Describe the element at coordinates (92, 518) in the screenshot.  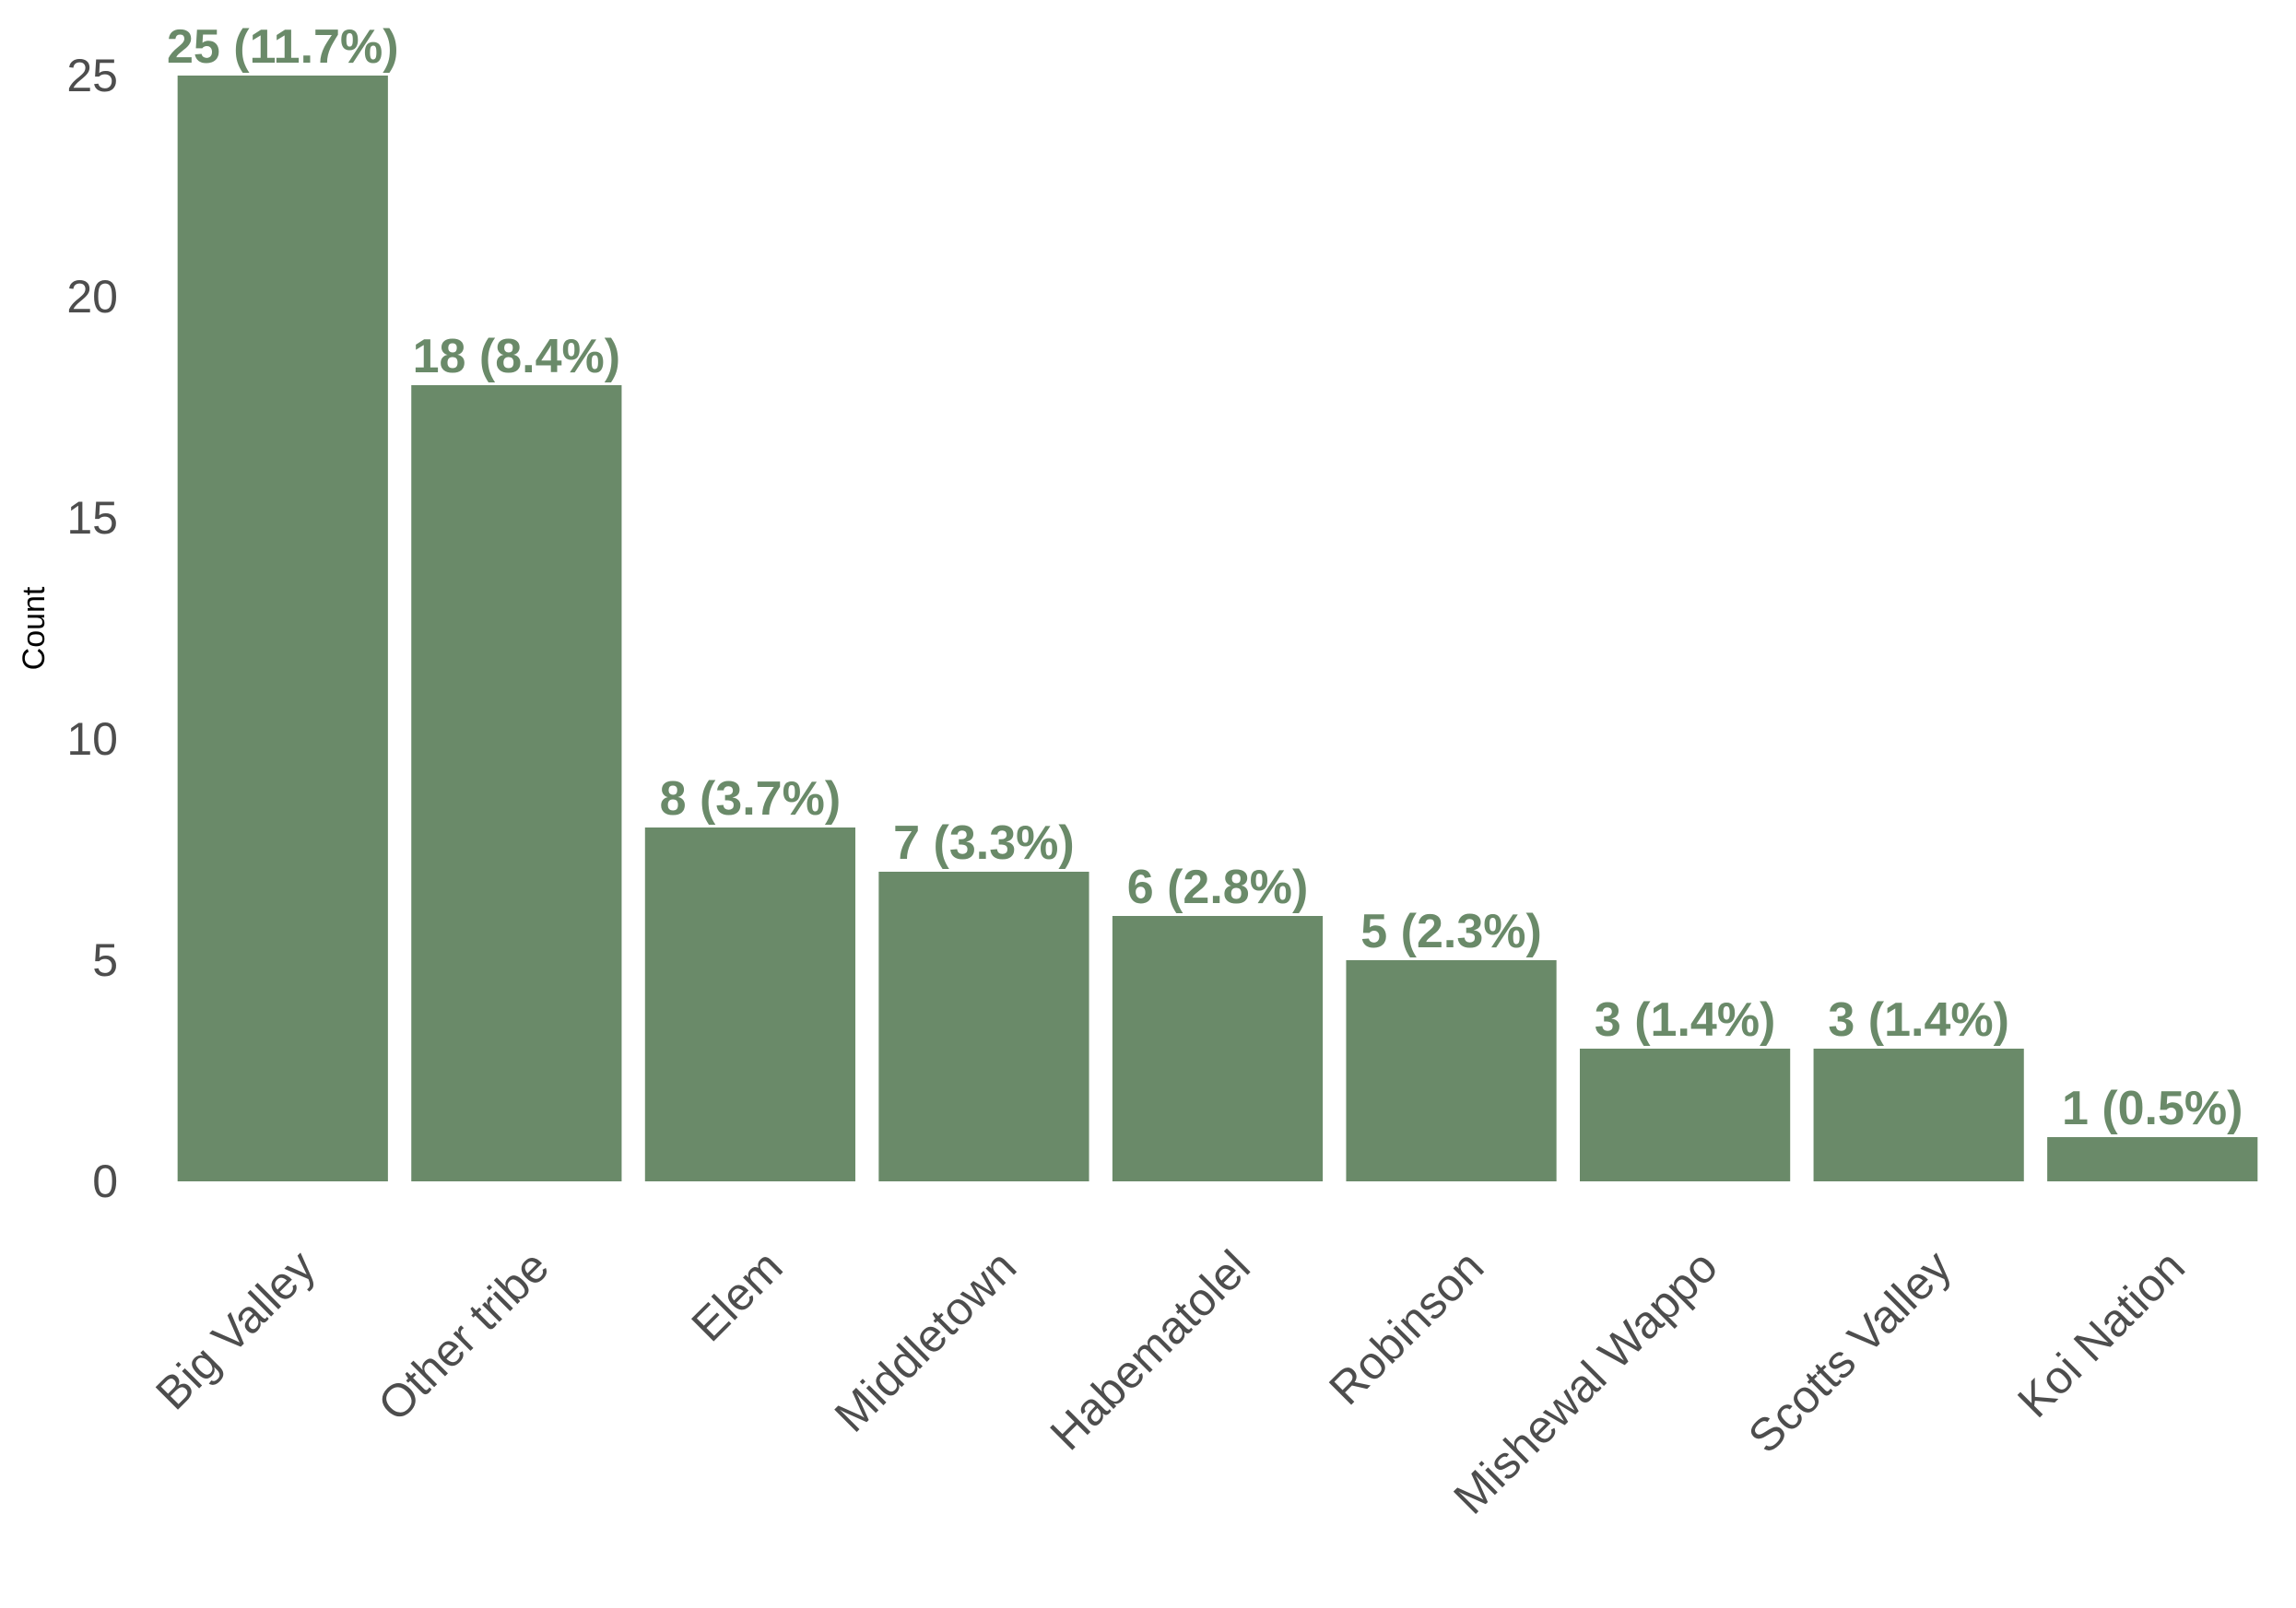
I see `y-tick-label: 15` at that location.